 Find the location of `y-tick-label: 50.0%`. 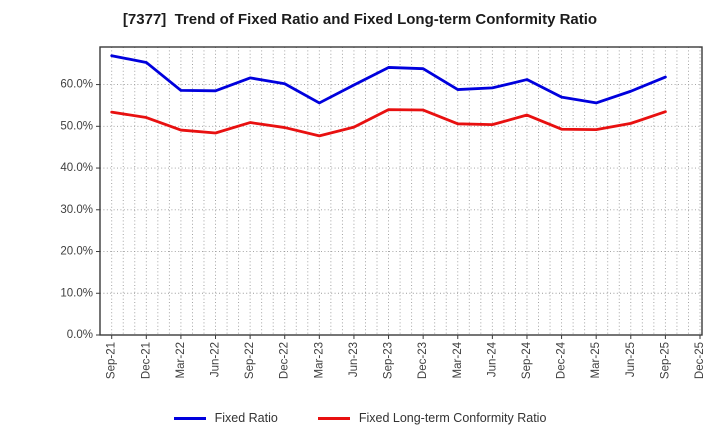

y-tick-label: 50.0% is located at coordinates (76, 126).